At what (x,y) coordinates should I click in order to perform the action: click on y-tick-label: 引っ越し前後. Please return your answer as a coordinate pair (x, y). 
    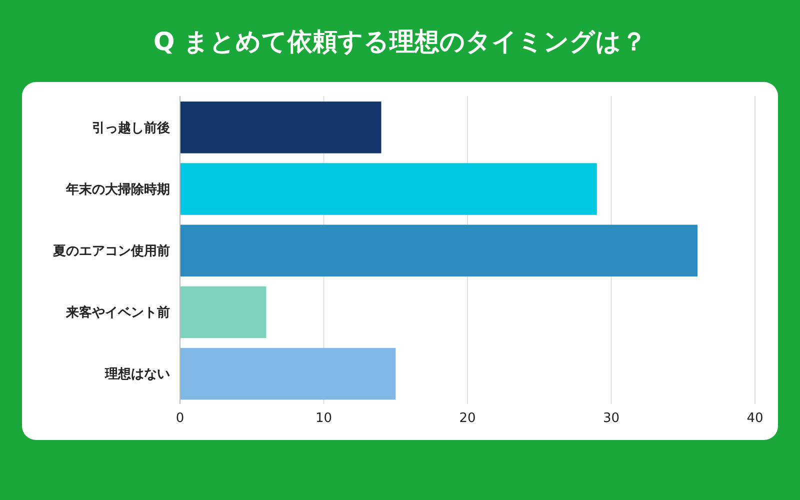
    Looking at the image, I should click on (131, 128).